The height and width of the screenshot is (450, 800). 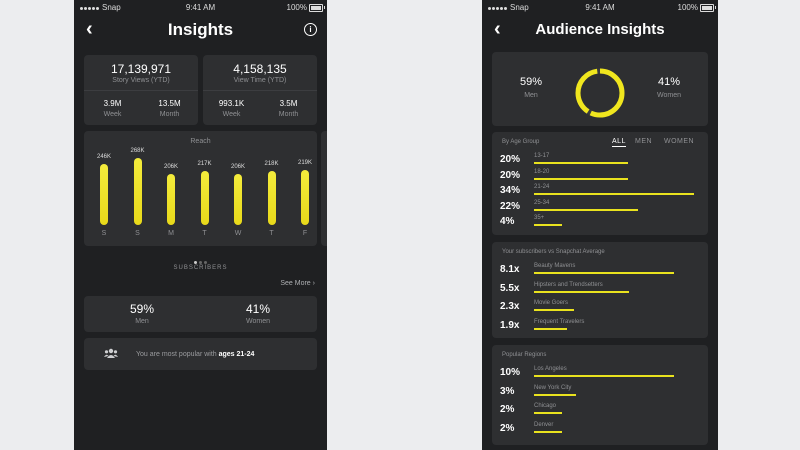 I want to click on row-label: Beauty Mavens, so click(x=555, y=266).